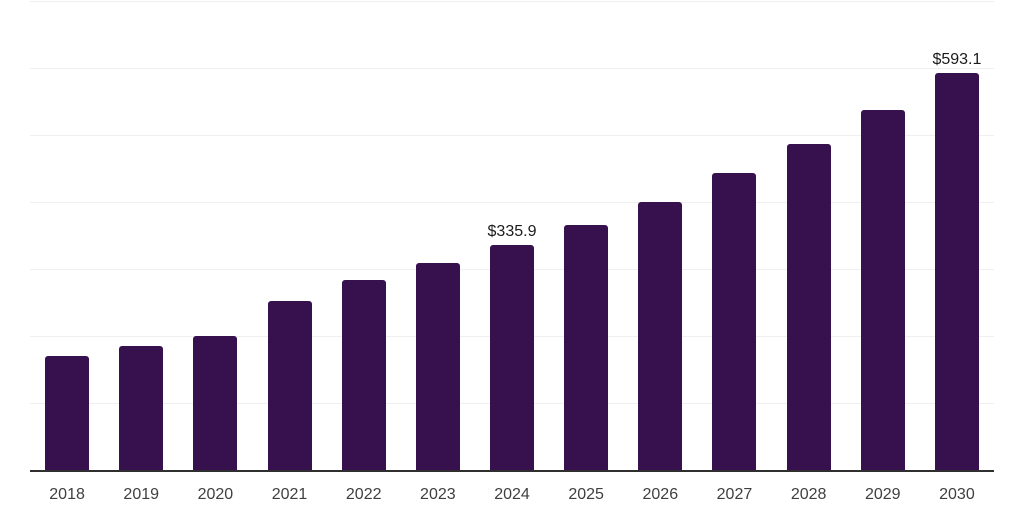  Describe the element at coordinates (660, 494) in the screenshot. I see `x-tick-label-2026: 2026` at that location.